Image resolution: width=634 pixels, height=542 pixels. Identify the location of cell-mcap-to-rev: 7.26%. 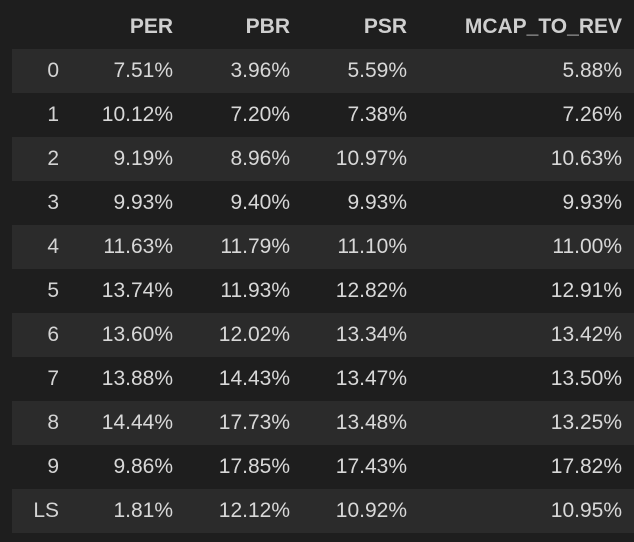
(592, 114).